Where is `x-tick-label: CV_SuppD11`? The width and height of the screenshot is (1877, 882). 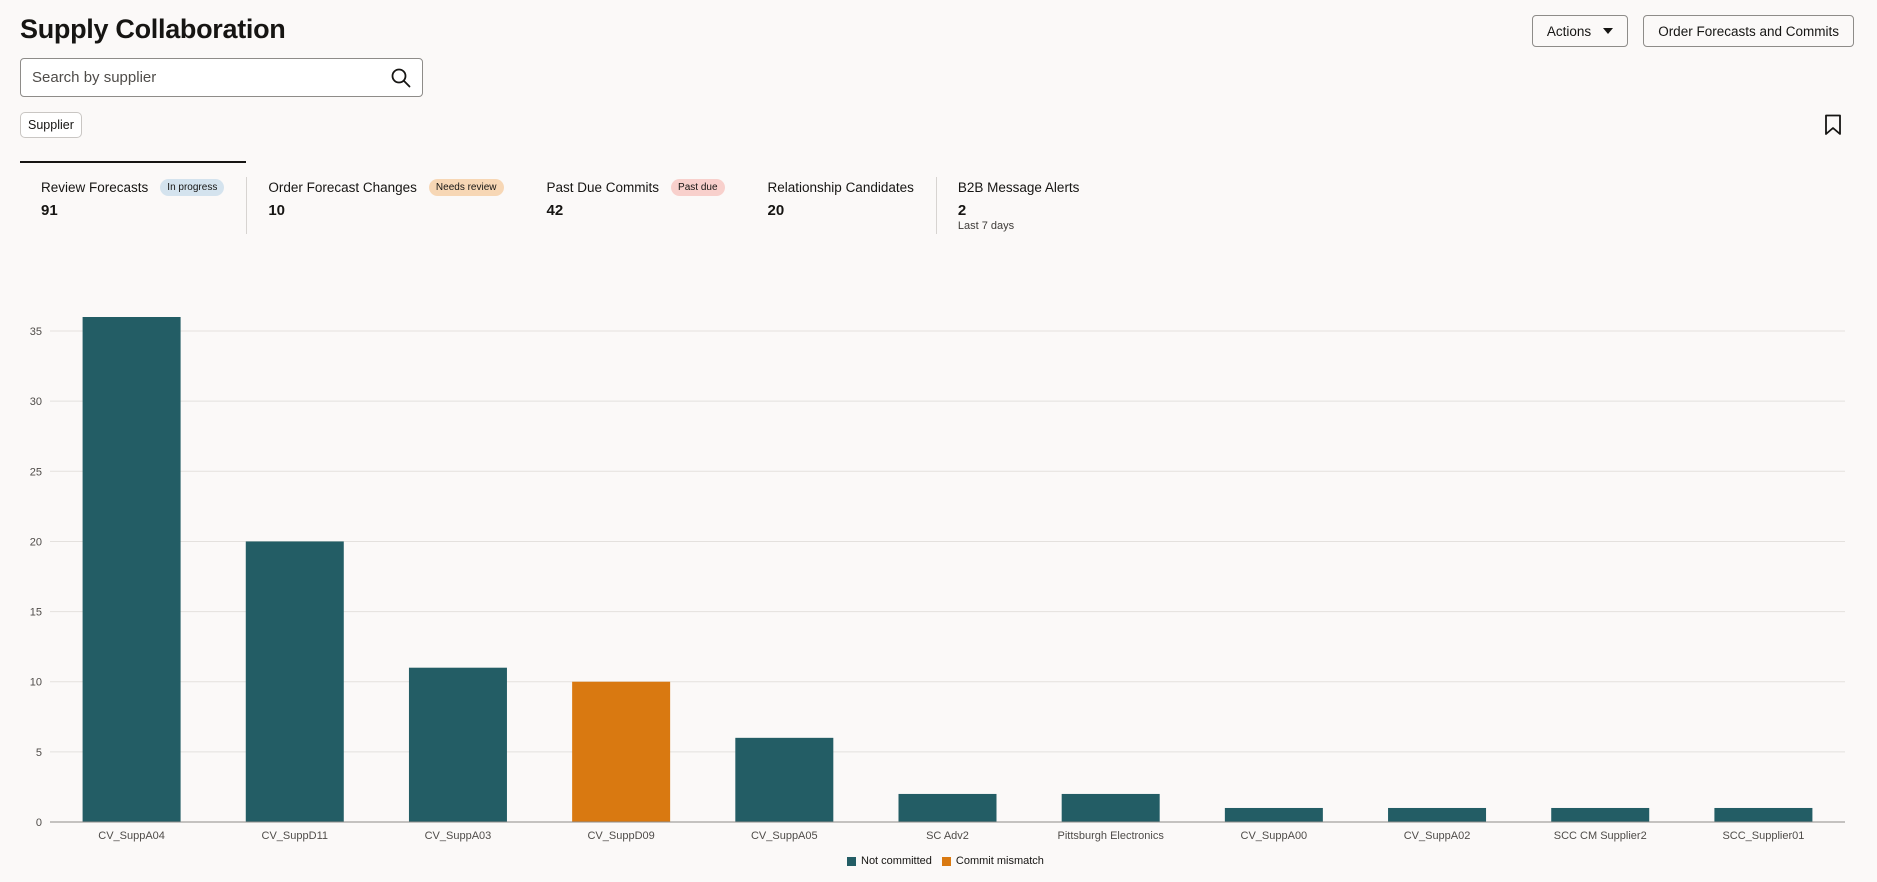
x-tick-label: CV_SuppD11 is located at coordinates (295, 836).